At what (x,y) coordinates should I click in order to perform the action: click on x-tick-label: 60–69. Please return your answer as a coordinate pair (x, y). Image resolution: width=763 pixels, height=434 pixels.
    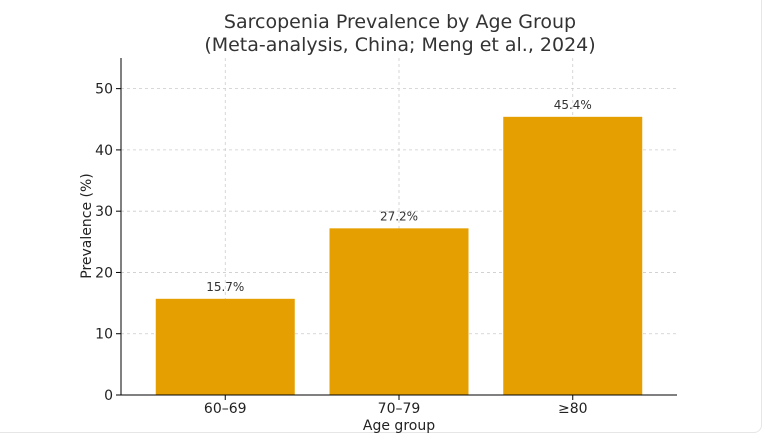
    Looking at the image, I should click on (225, 409).